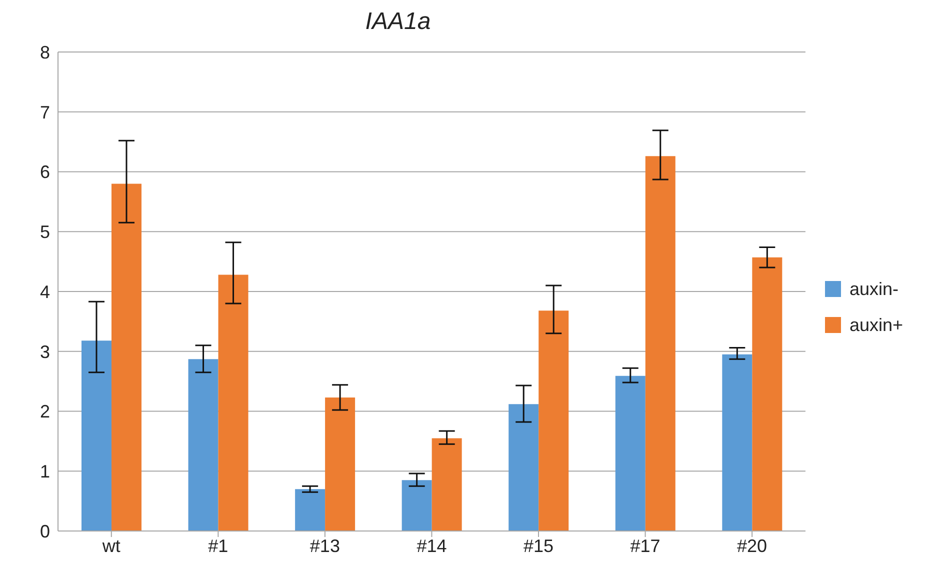  I want to click on x-tick-label: #17, so click(645, 546).